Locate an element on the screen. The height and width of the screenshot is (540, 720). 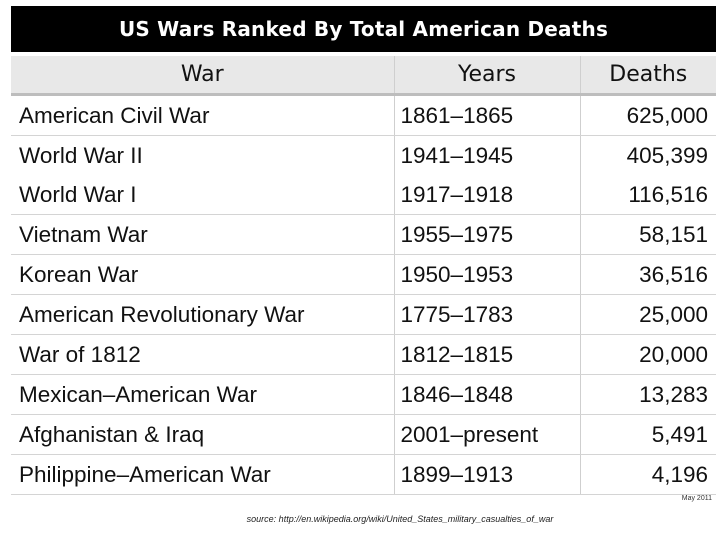
war-years: 1950–1953 is located at coordinates (487, 274).